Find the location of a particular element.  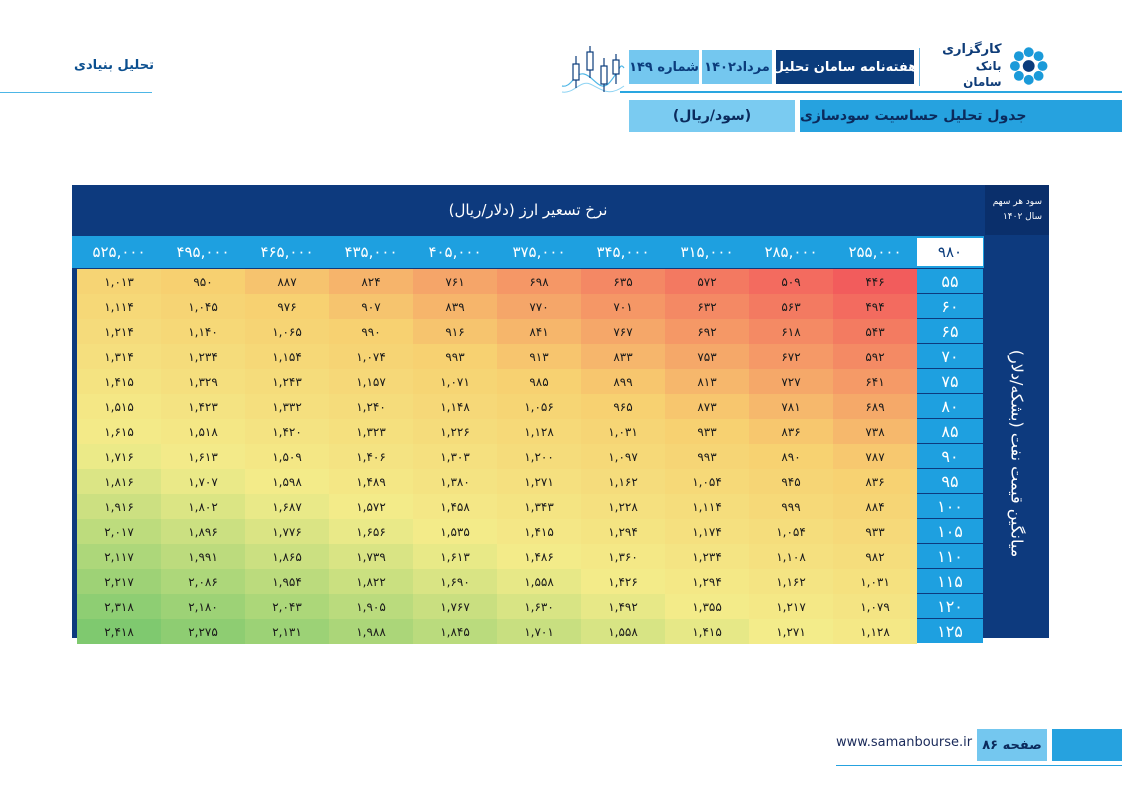

table-cell: ۲,۲۷۵ is located at coordinates (203, 631).